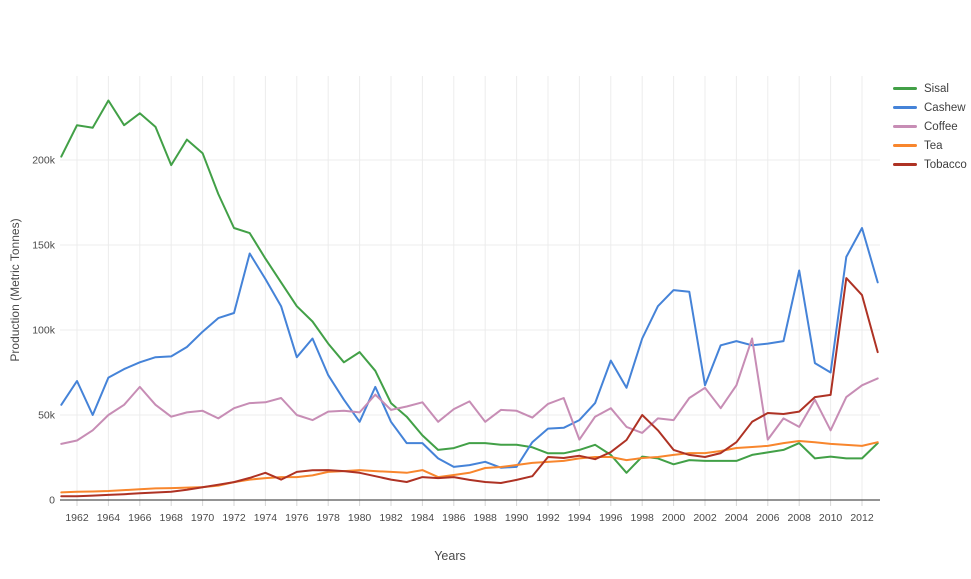 This screenshot has height=579, width=971. I want to click on legend-label: Sisal, so click(936, 88).